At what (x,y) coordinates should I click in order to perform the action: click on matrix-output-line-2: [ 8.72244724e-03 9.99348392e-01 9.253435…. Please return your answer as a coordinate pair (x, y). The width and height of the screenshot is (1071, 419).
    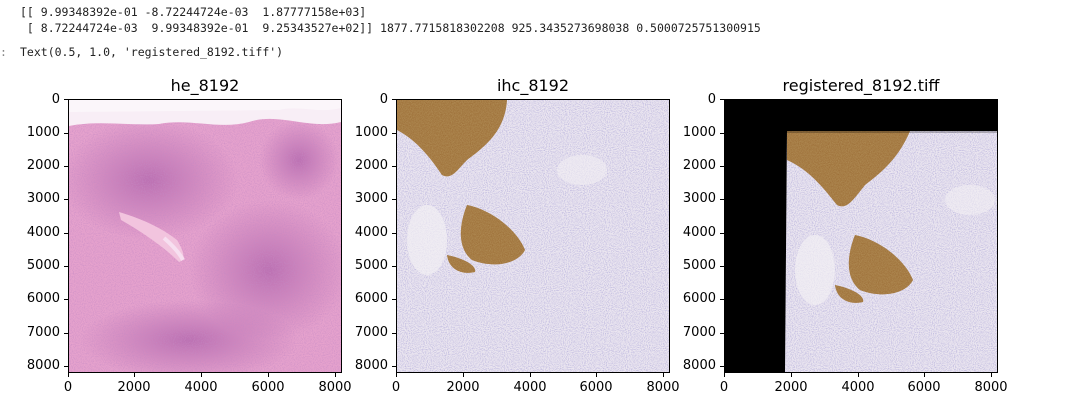
    Looking at the image, I should click on (390, 28).